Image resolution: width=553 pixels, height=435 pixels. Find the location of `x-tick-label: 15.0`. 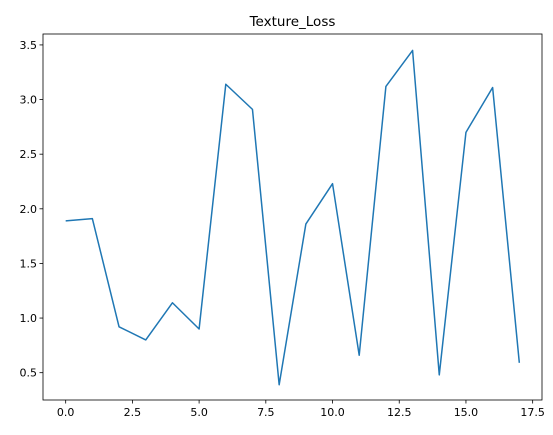

x-tick-label: 15.0 is located at coordinates (466, 412).